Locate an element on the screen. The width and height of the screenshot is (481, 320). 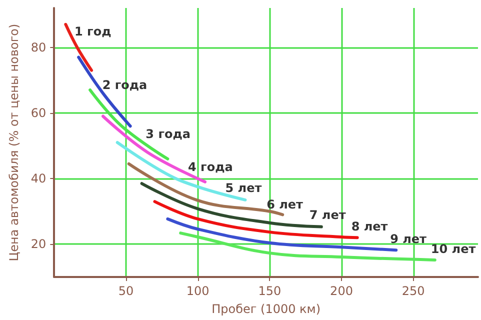
y-tick-label: 40 is located at coordinates (38, 179).